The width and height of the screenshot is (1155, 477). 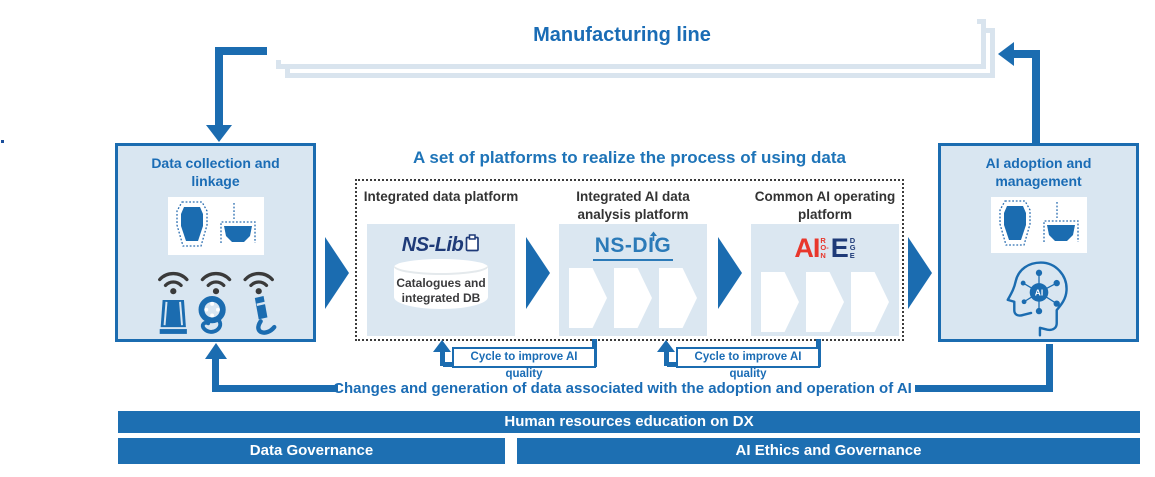 What do you see at coordinates (441, 196) in the screenshot?
I see `platform-header-integrated-data: Integrated data platform` at bounding box center [441, 196].